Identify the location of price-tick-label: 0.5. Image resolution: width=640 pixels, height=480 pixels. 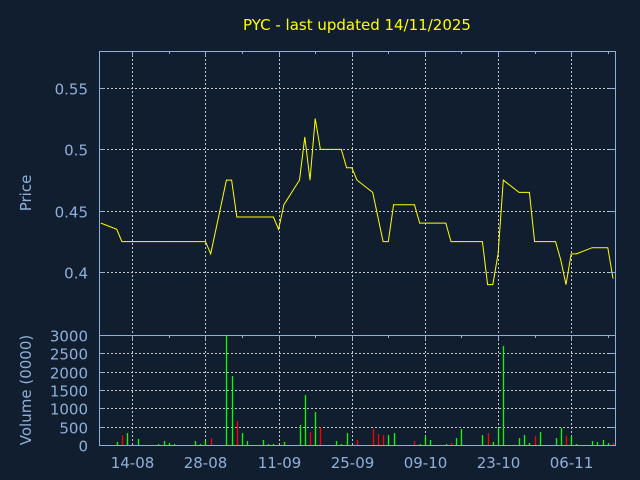
(76, 151).